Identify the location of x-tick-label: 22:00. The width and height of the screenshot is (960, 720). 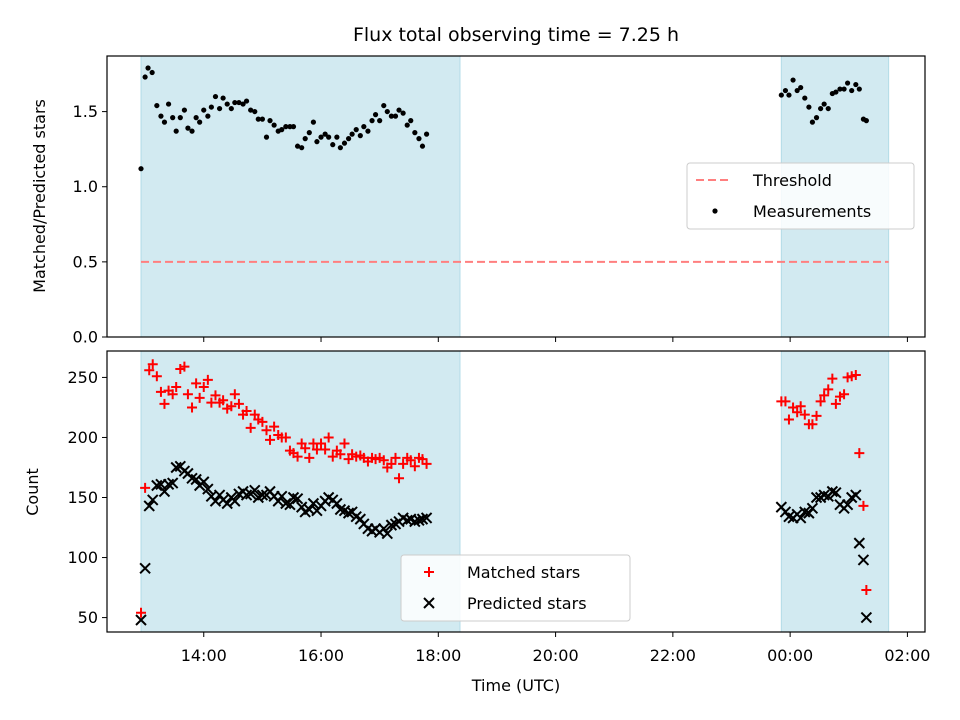
(673, 655).